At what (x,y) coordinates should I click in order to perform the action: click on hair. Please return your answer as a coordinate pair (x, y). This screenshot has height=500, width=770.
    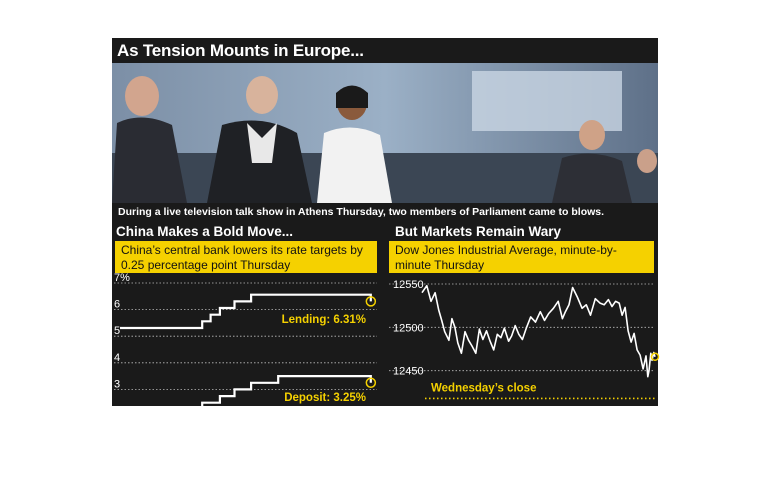
    Looking at the image, I should click on (352, 96).